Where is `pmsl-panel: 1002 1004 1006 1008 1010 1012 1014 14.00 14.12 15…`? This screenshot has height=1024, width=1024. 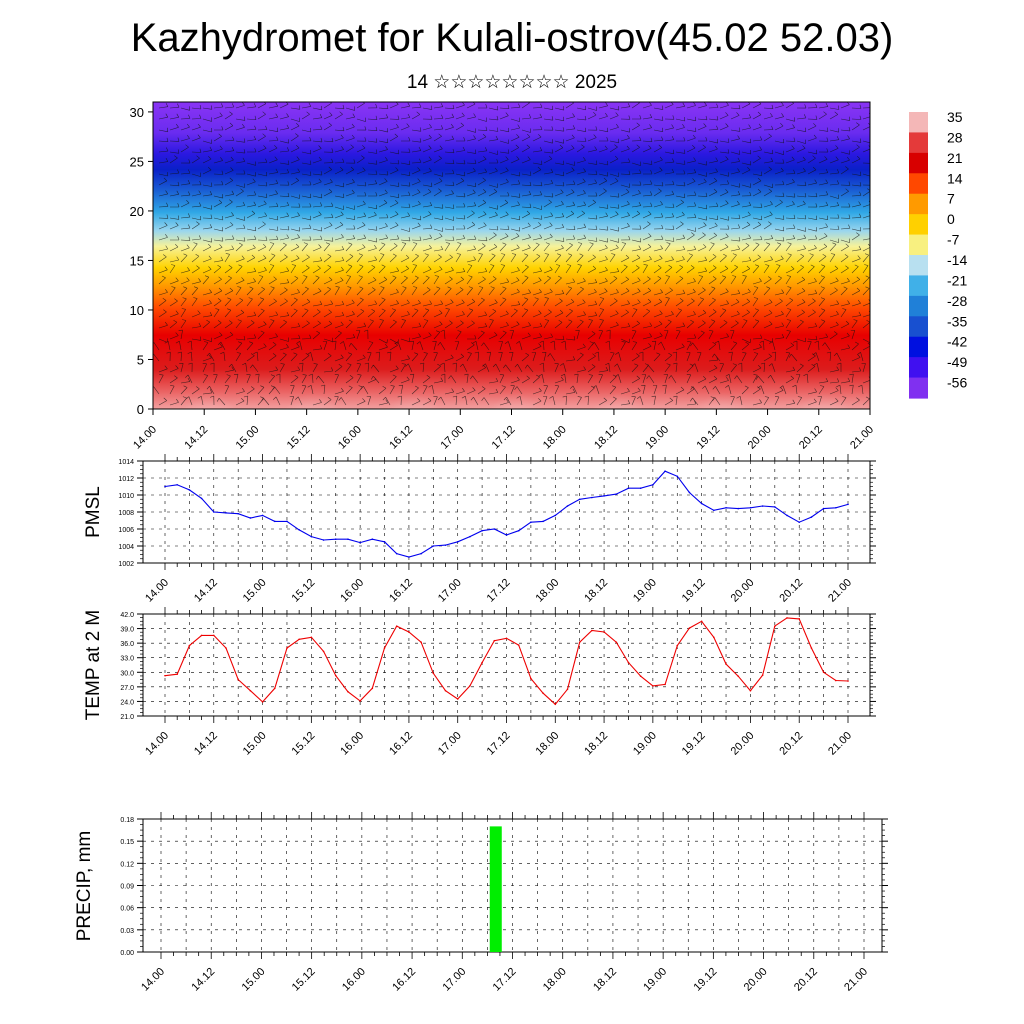 pmsl-panel: 1002 1004 1006 1008 1010 1012 1014 14.00 14.12 15… is located at coordinates (479, 529).